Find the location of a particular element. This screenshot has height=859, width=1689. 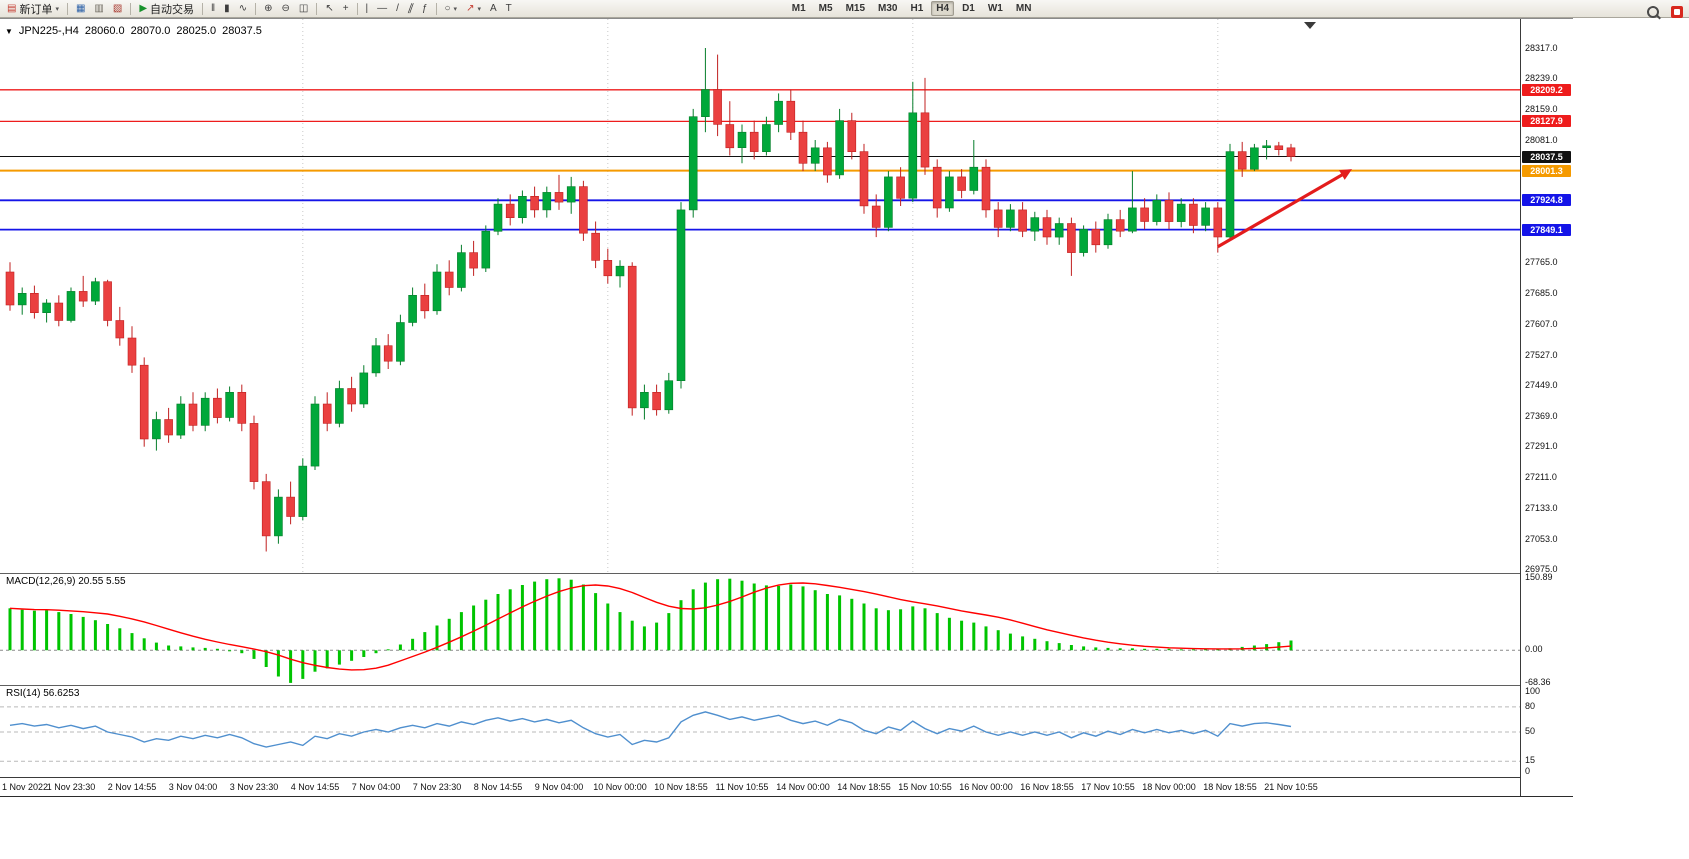

rsi-scale-label: 100 is located at coordinates (1533, 691).